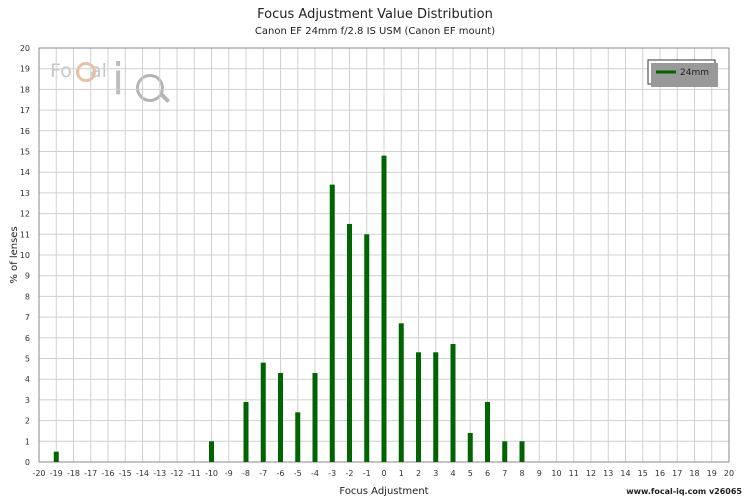 The image size is (750, 500). Describe the element at coordinates (142, 473) in the screenshot. I see `x-tick-label: -14` at that location.